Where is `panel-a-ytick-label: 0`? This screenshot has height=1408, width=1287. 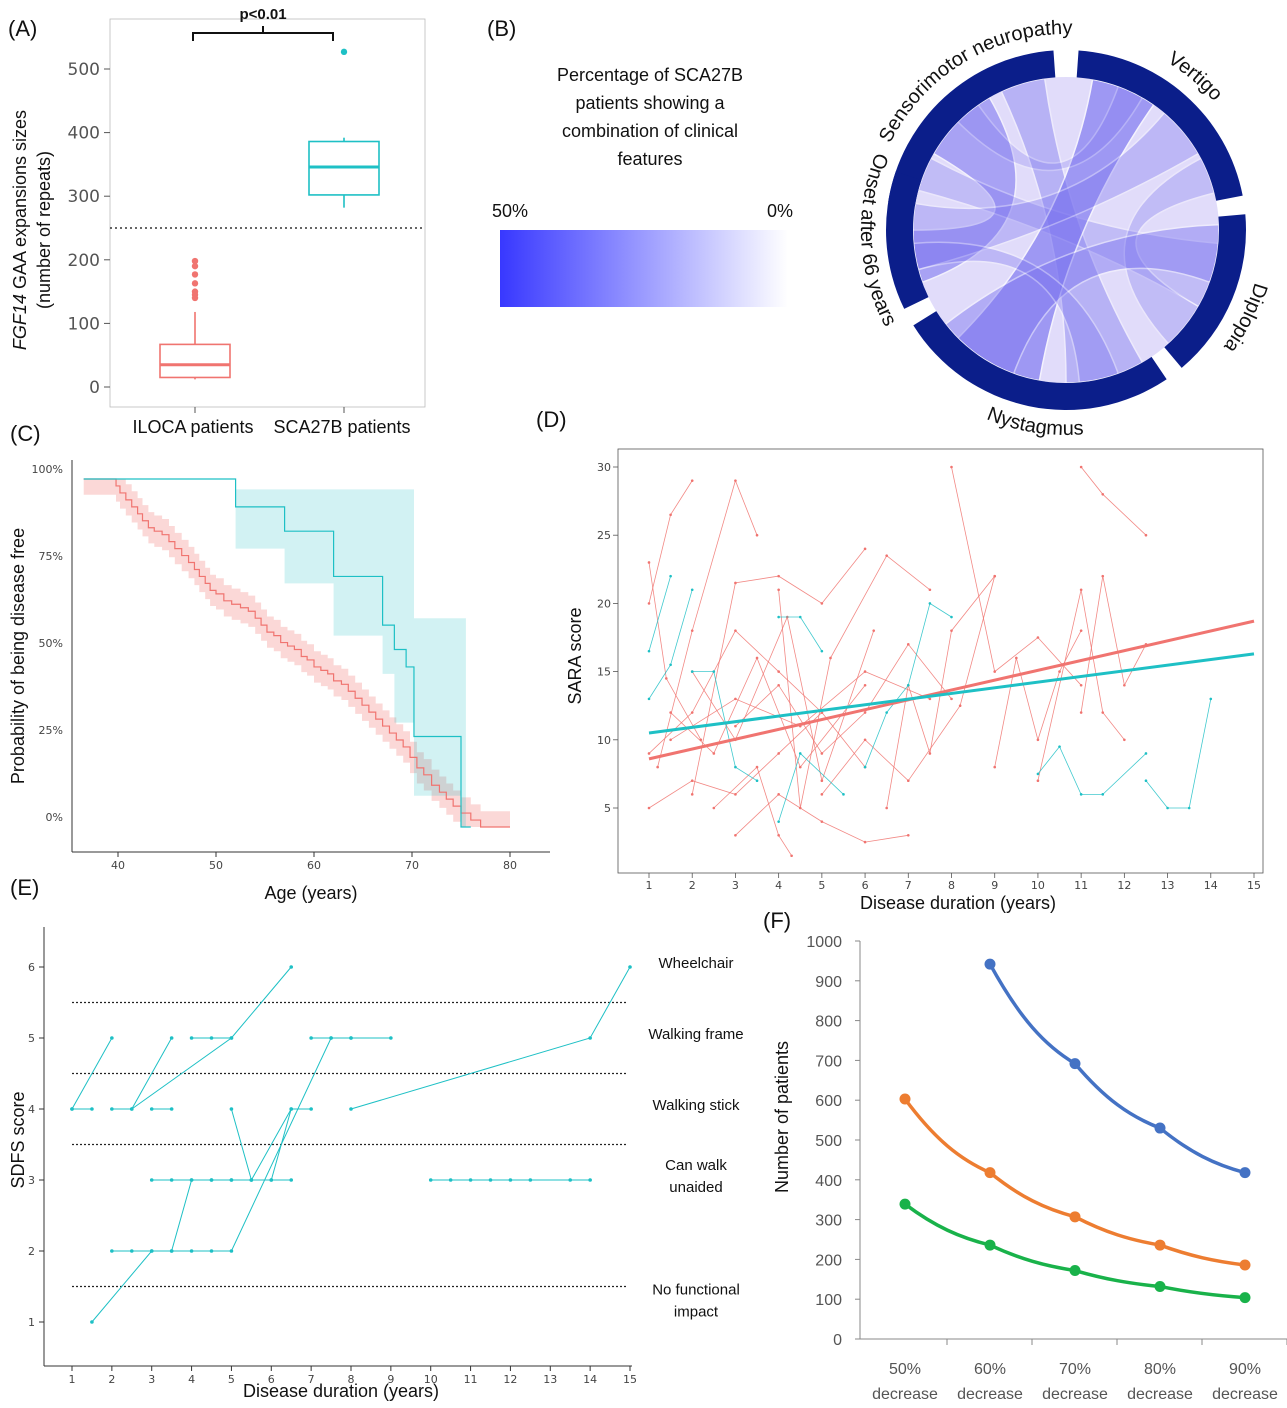 panel-a-ytick-label: 0 is located at coordinates (94, 388).